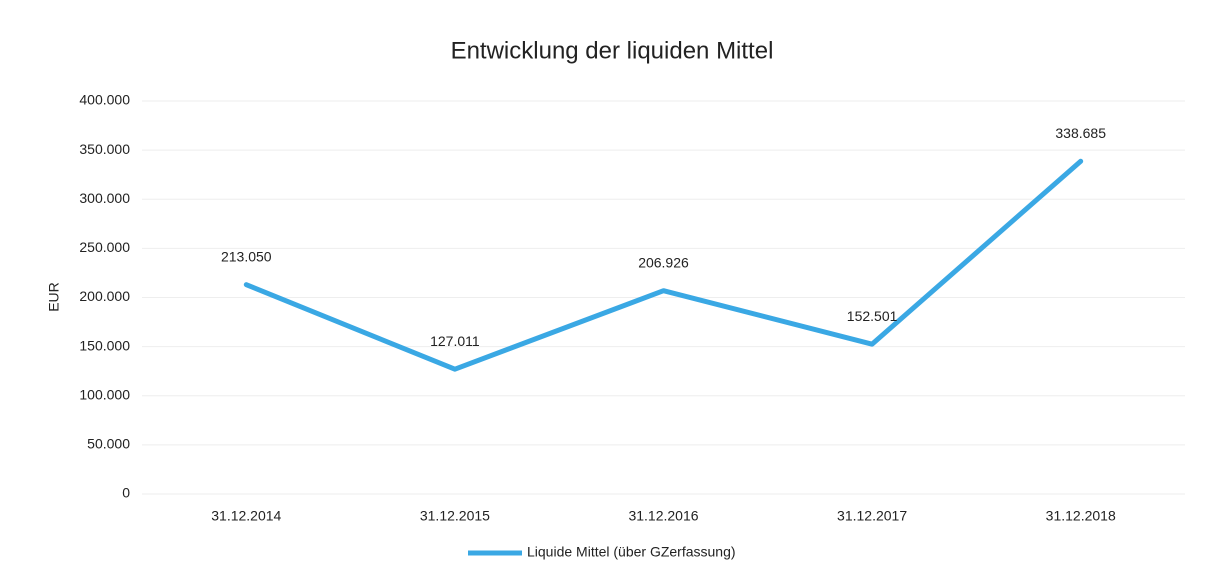 The height and width of the screenshot is (584, 1207). What do you see at coordinates (612, 50) in the screenshot?
I see `chart-title: Entwicklung der liquiden Mittel` at bounding box center [612, 50].